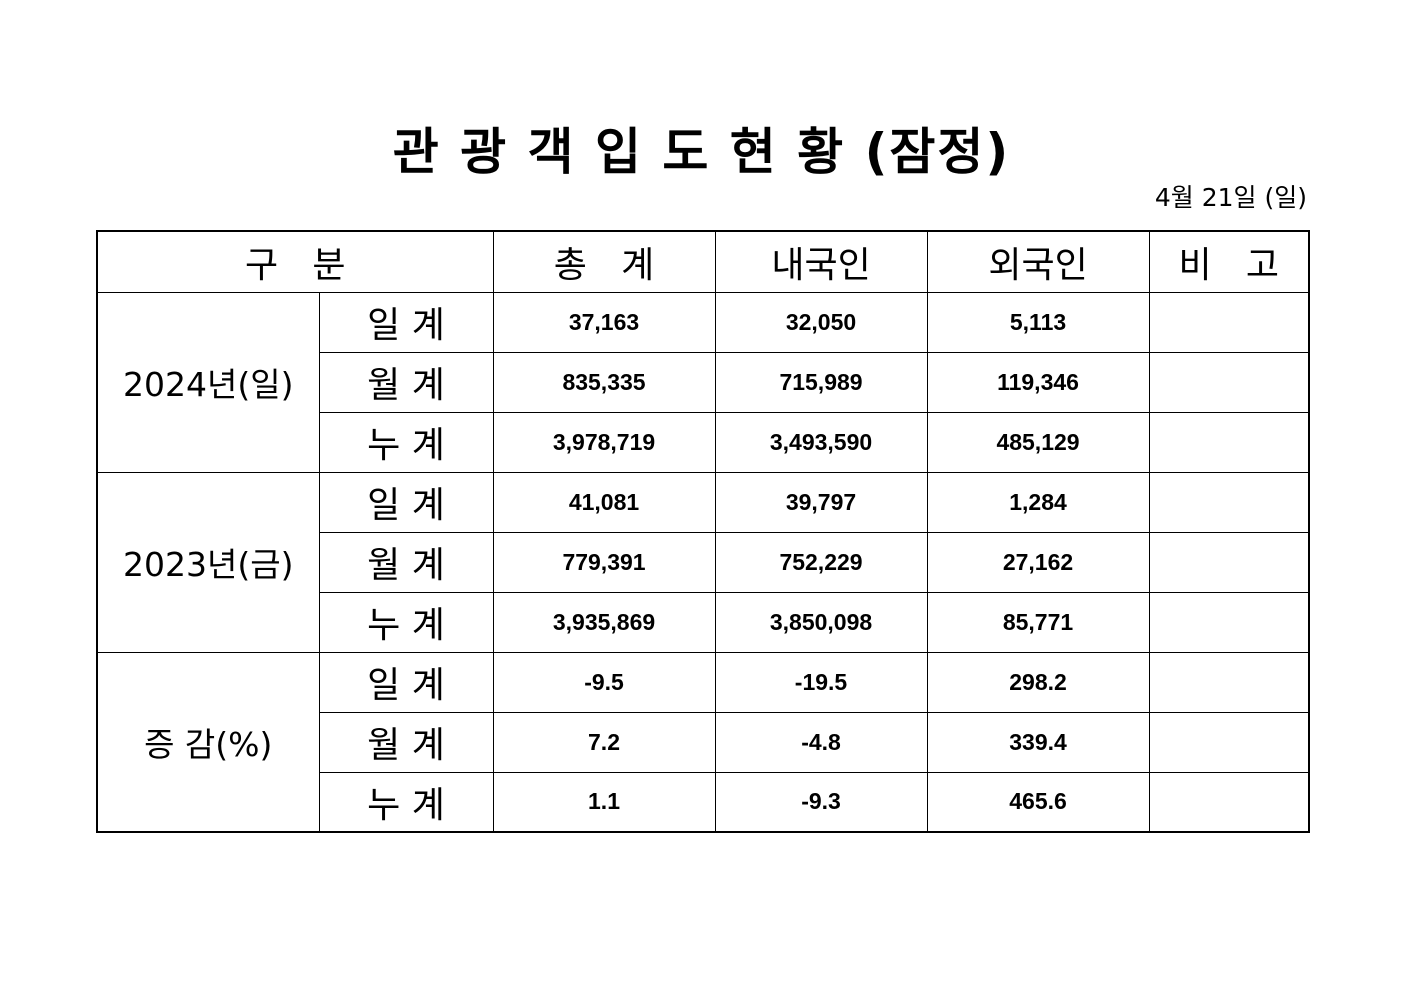 Image resolution: width=1403 pixels, height=992 pixels. What do you see at coordinates (821, 261) in the screenshot?
I see `header-domestic: 내국인` at bounding box center [821, 261].